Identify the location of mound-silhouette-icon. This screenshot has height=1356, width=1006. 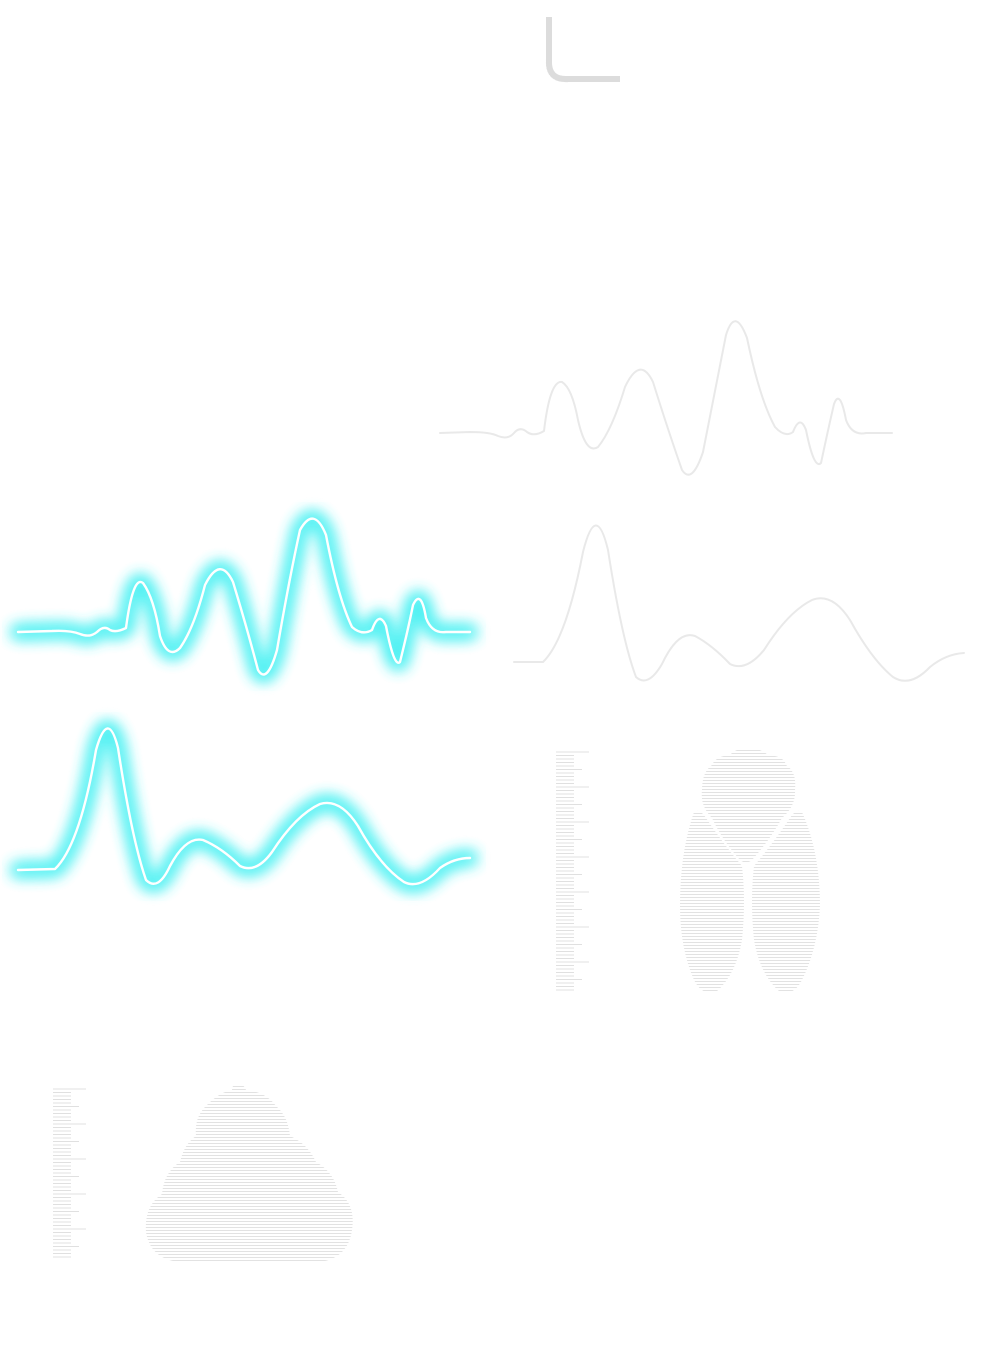
(249, 1173).